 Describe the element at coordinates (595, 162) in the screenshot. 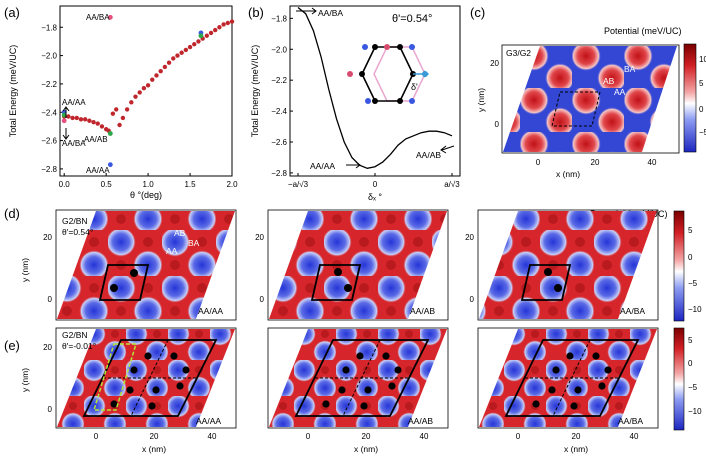

I see `x-tick-label: 20` at that location.